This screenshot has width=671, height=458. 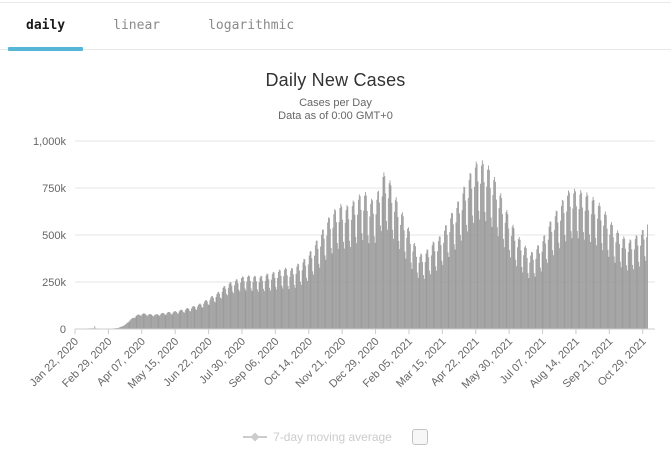 I want to click on tab-daily: daily, so click(x=46, y=26).